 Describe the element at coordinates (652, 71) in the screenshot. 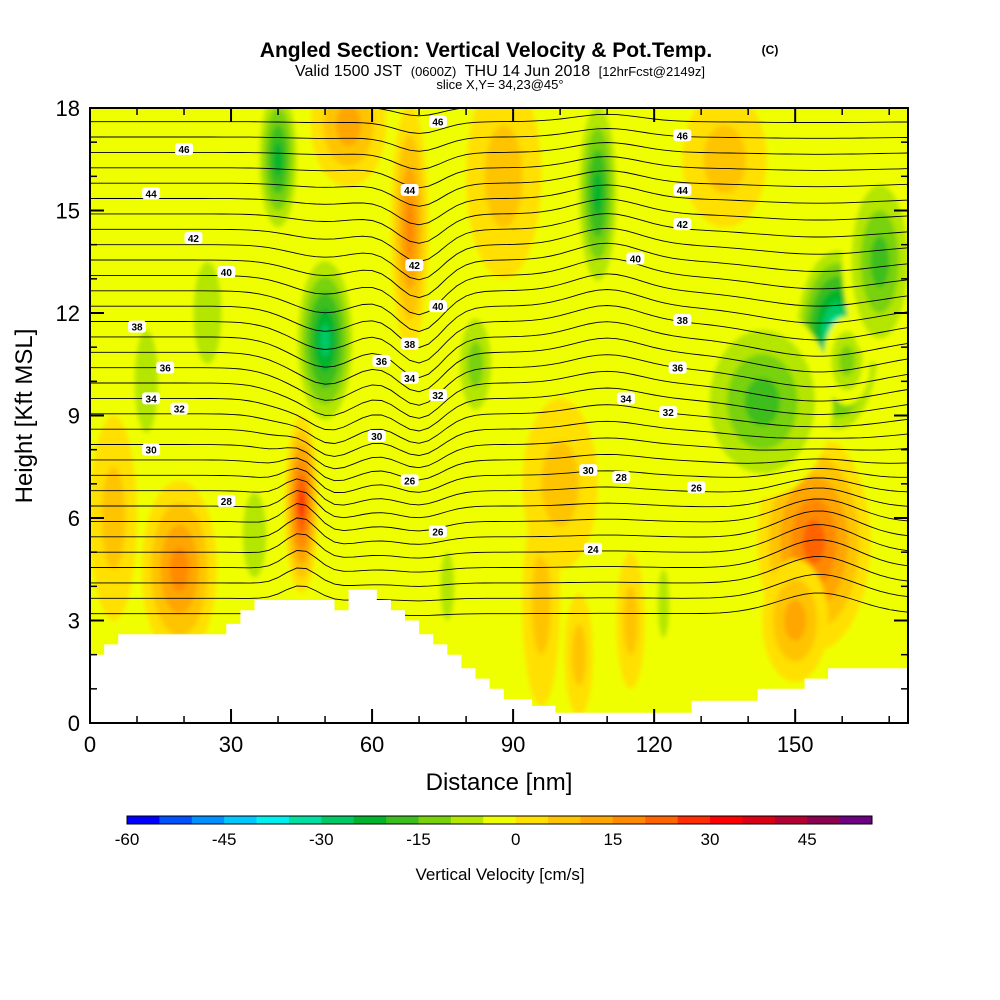

I see `subtitle-forecast: [12hrFcst@2149z]` at that location.